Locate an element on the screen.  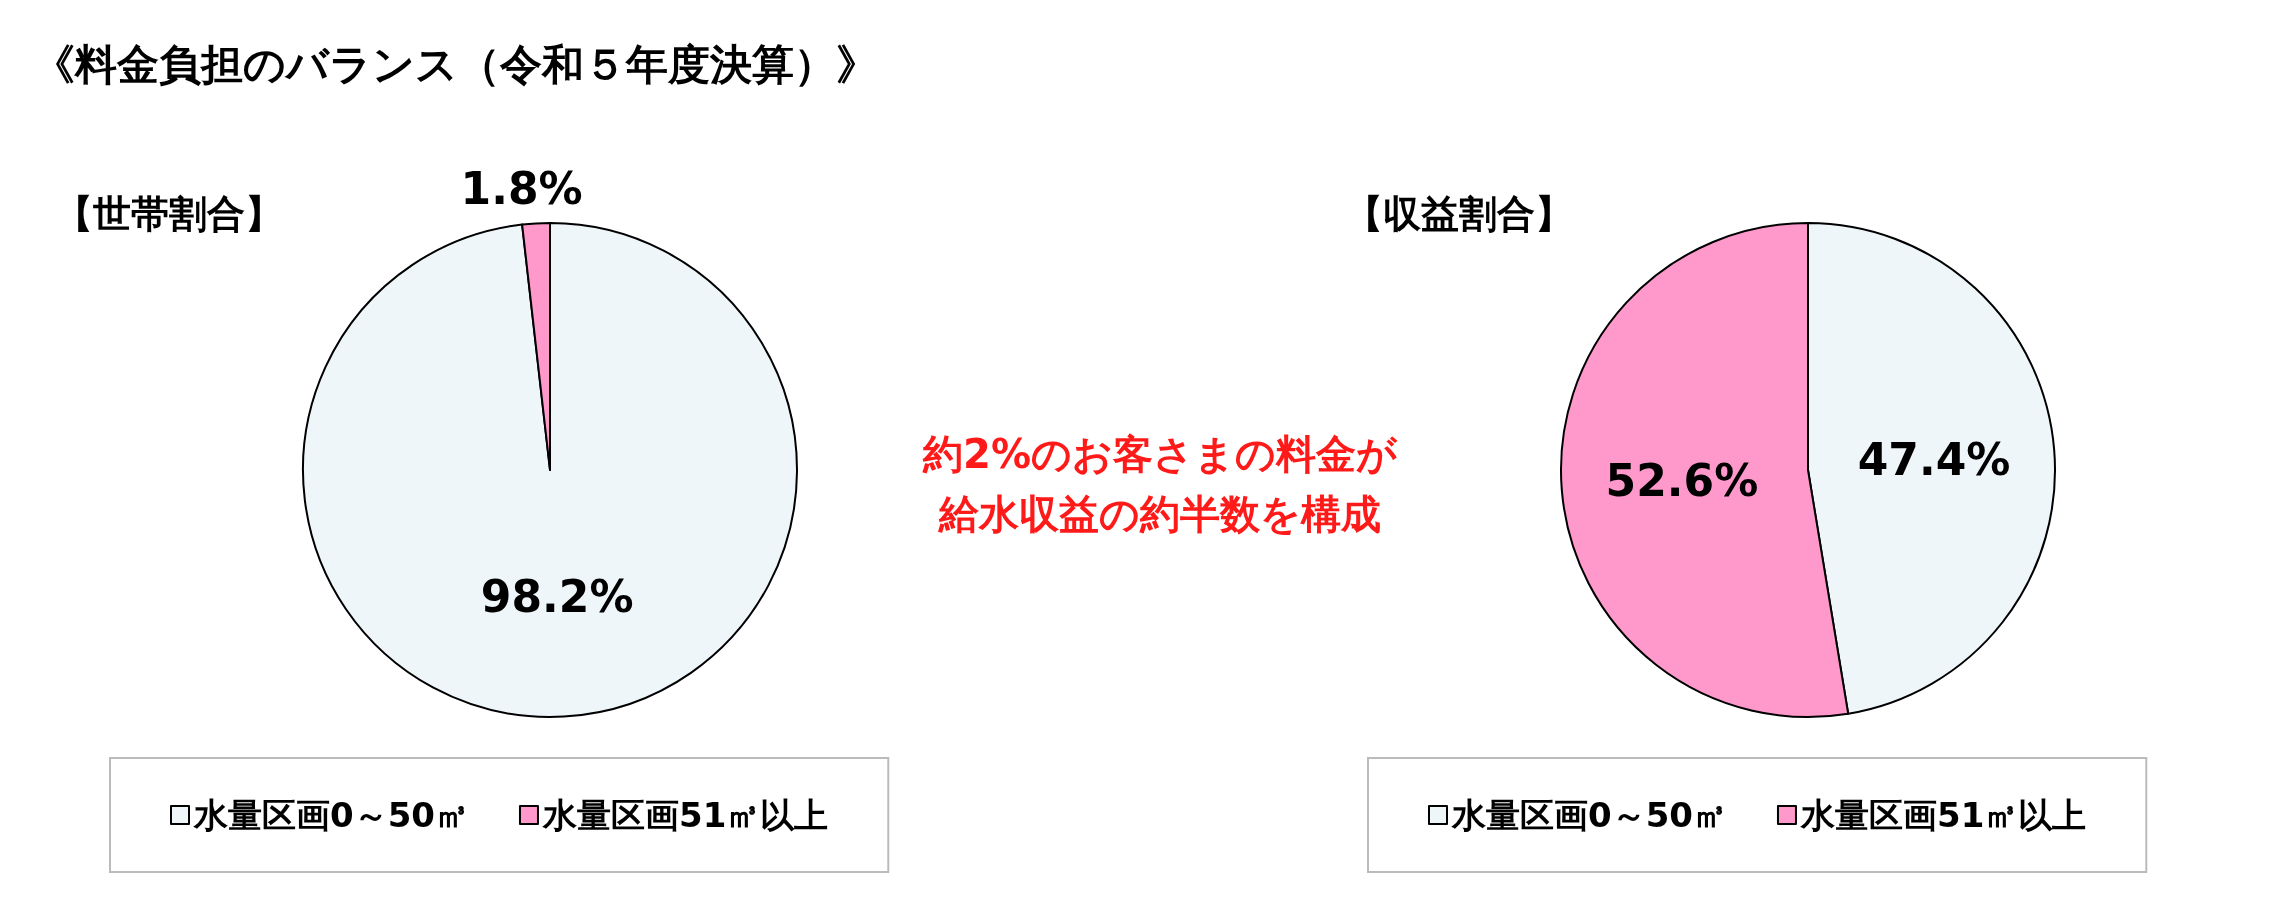
chart-title: 【収益割合】 is located at coordinates (1459, 214).